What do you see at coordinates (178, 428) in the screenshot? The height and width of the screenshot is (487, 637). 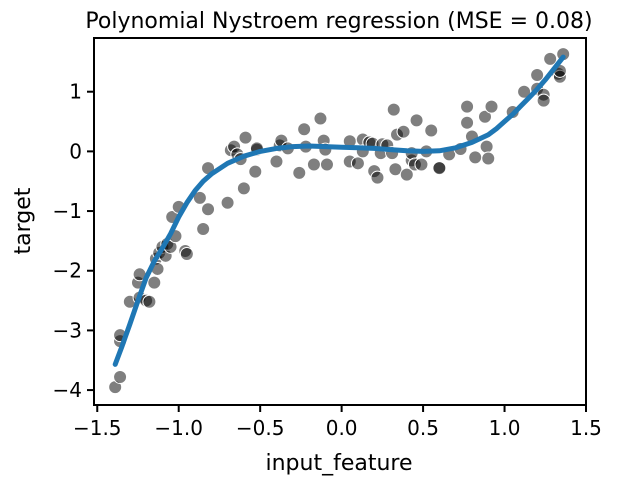 I see `x-tick-label: −1.0` at bounding box center [178, 428].